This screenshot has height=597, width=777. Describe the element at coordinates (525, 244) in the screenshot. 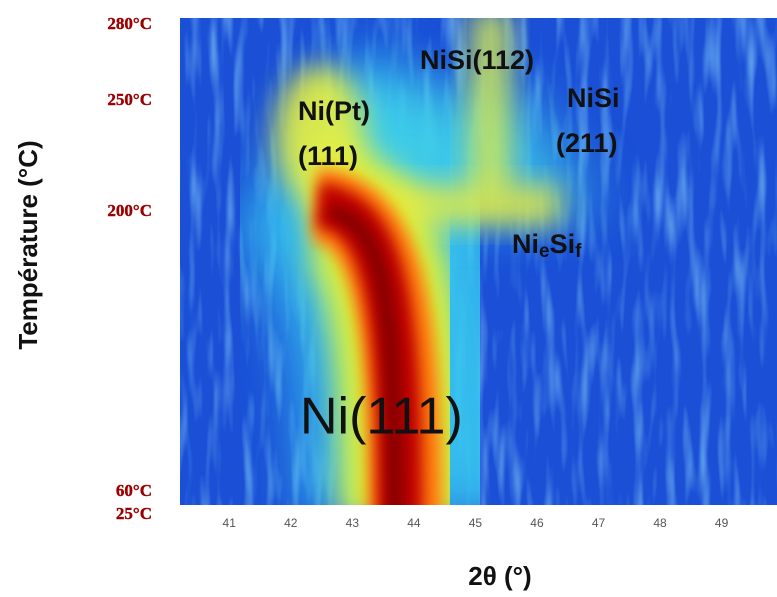

I see `phase-part: Ni` at that location.